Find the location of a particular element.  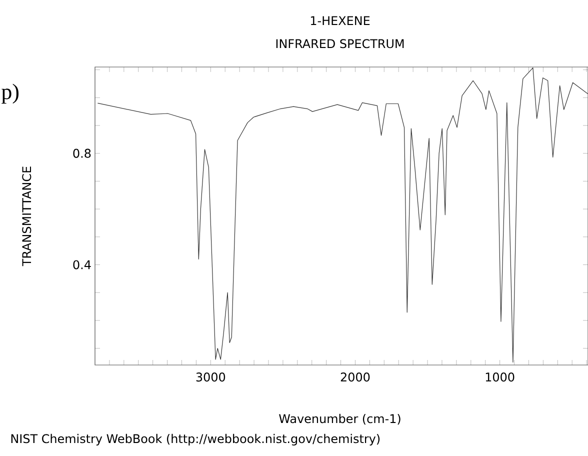

x-tick-label: 2000 is located at coordinates (355, 377).